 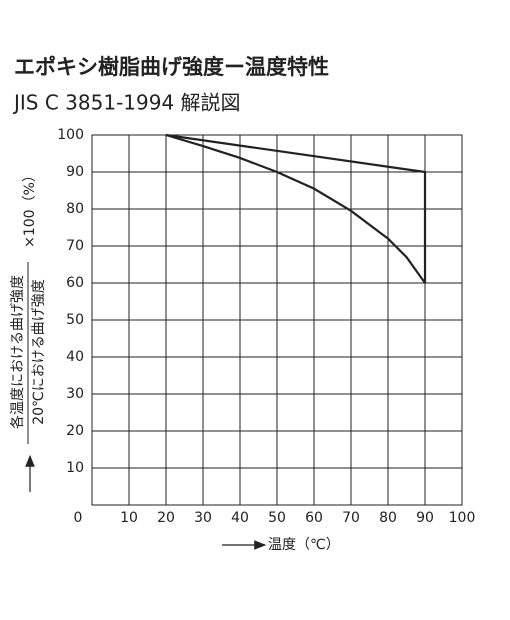 I want to click on y-label-denominator: 20℃における曲げ強度, so click(x=39, y=352).